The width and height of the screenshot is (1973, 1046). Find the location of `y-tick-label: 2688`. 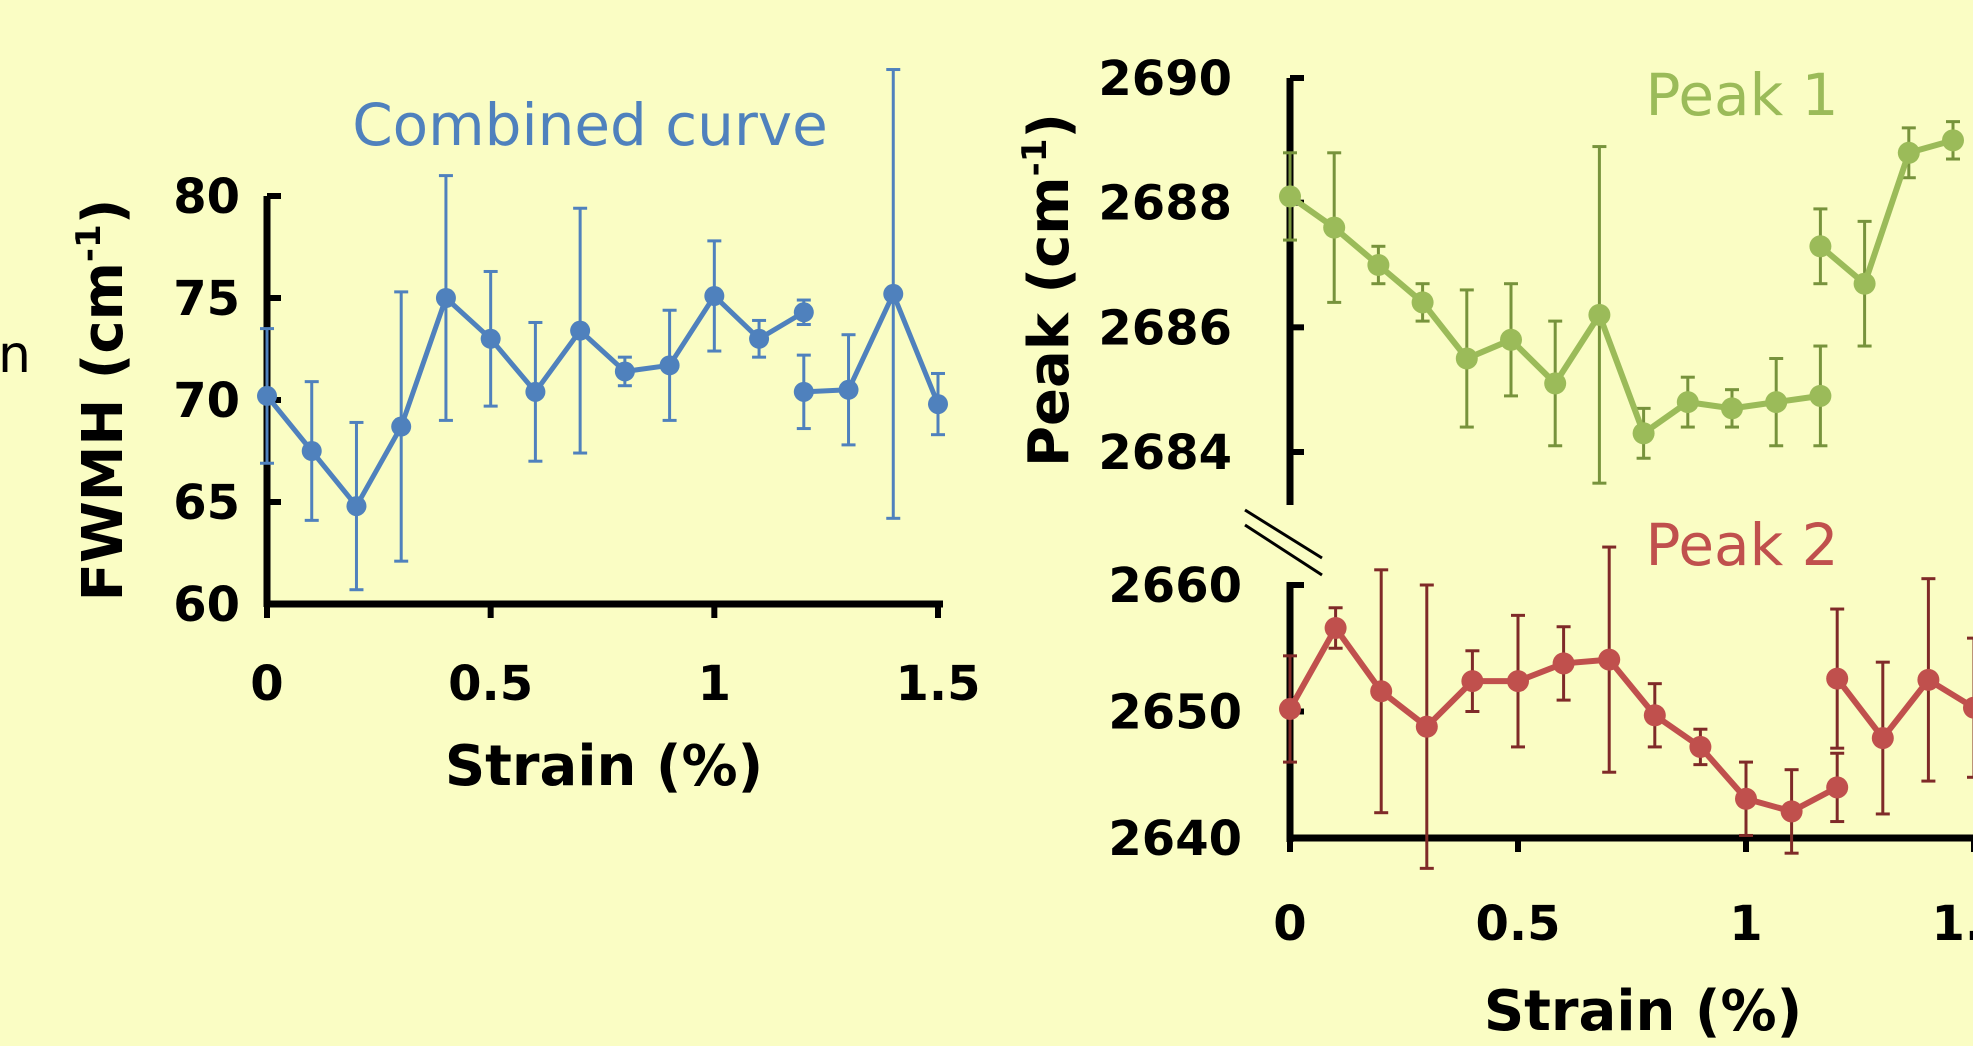

y-tick-label: 2688 is located at coordinates (1165, 204).